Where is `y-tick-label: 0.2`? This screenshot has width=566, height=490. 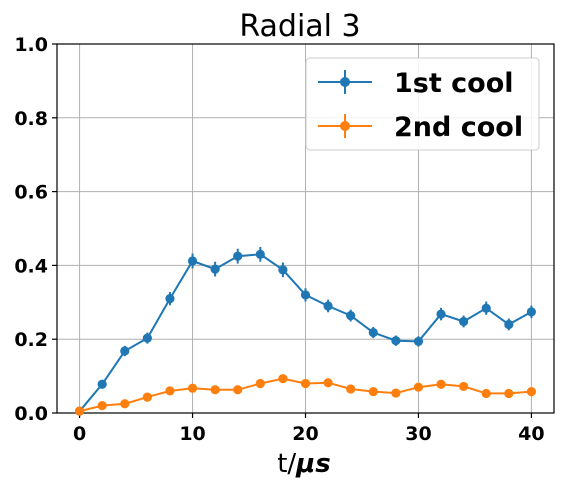 y-tick-label: 0.2 is located at coordinates (31, 340).